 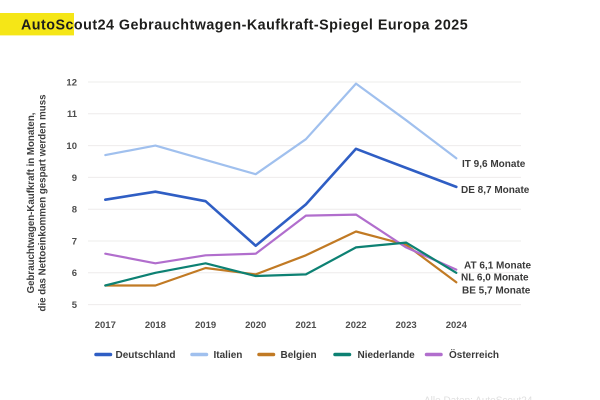 What do you see at coordinates (146, 355) in the screenshot?
I see `svg-text: Deutschland` at bounding box center [146, 355].